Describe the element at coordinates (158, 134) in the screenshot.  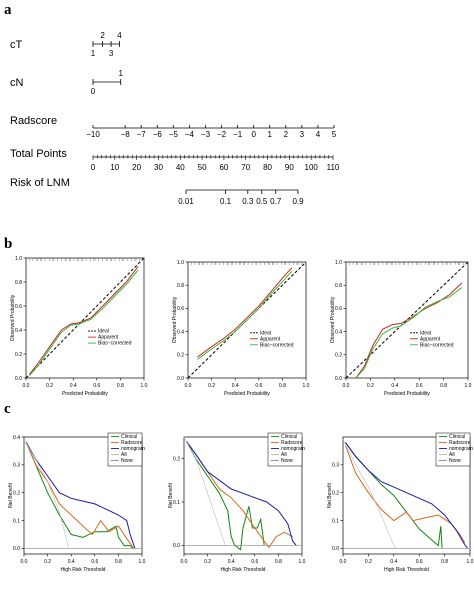
I see `tick-label-radscore: −6` at that location.